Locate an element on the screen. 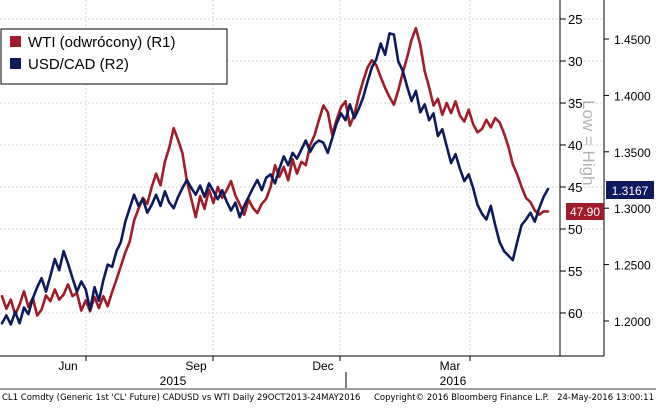  legend: WTI (odwrócony) (R1) USD/CAD (R2) is located at coordinates (114, 56).